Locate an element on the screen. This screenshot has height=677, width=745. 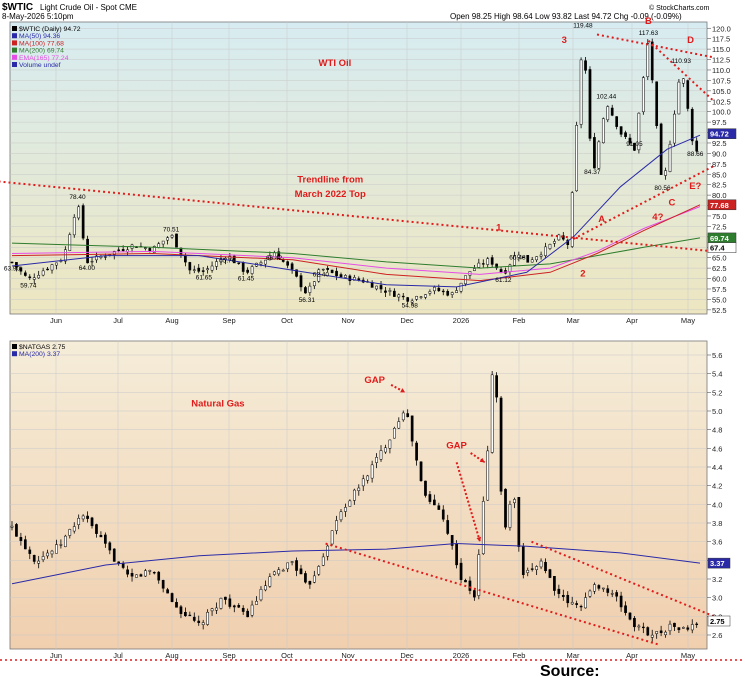
y-tick-label: 4.8 is located at coordinates (717, 430).